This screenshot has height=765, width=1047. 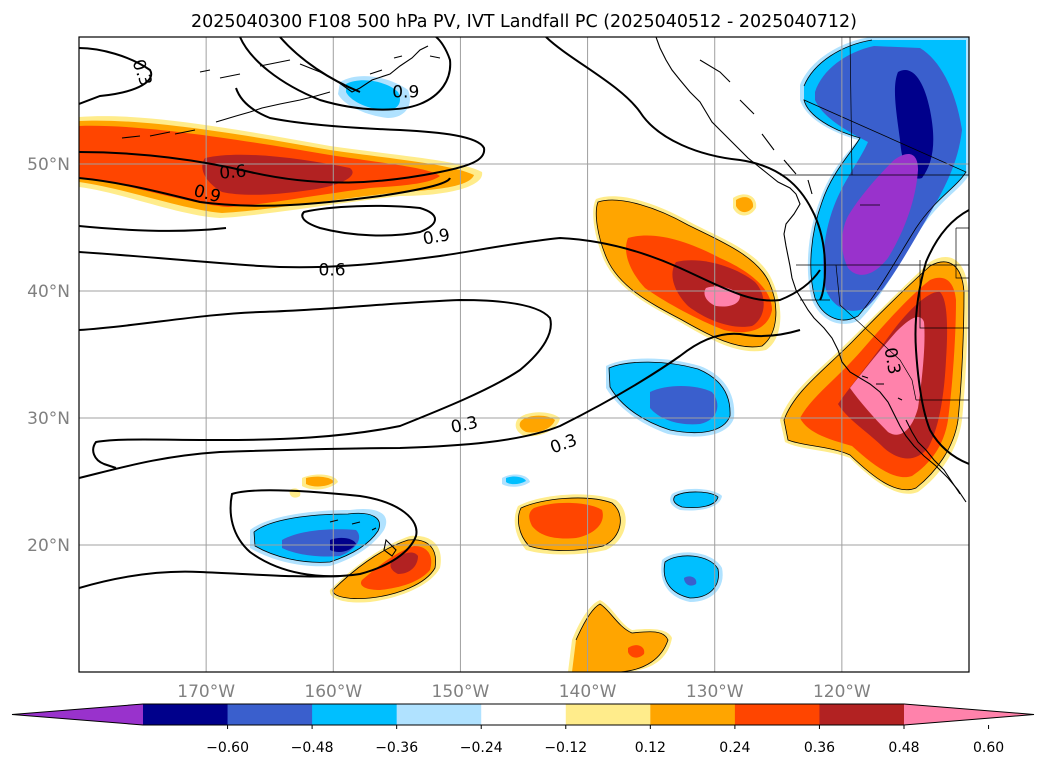 What do you see at coordinates (333, 692) in the screenshot?
I see `lon-tick-label: 160°W` at bounding box center [333, 692].